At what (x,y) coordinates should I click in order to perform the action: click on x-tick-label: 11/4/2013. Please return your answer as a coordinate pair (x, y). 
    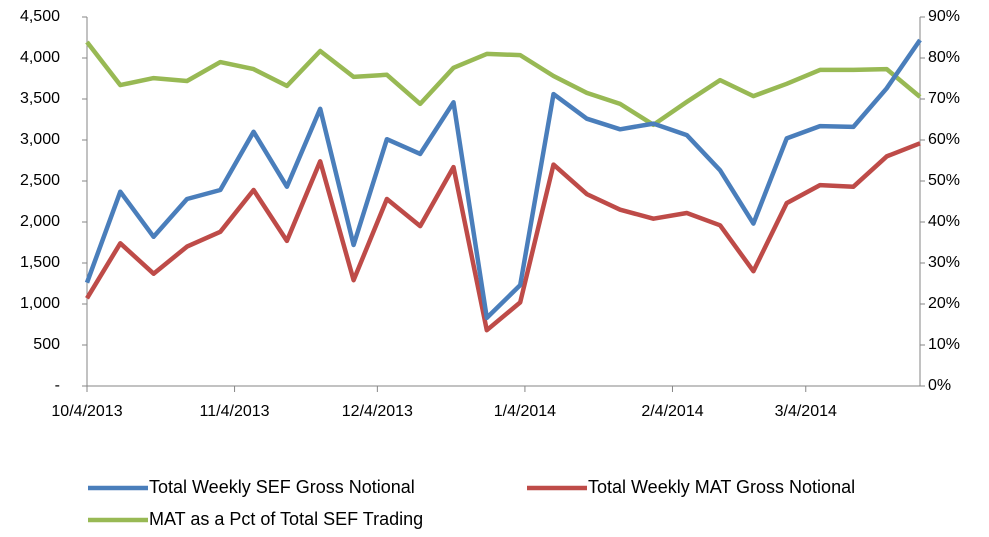
    Looking at the image, I should click on (235, 411).